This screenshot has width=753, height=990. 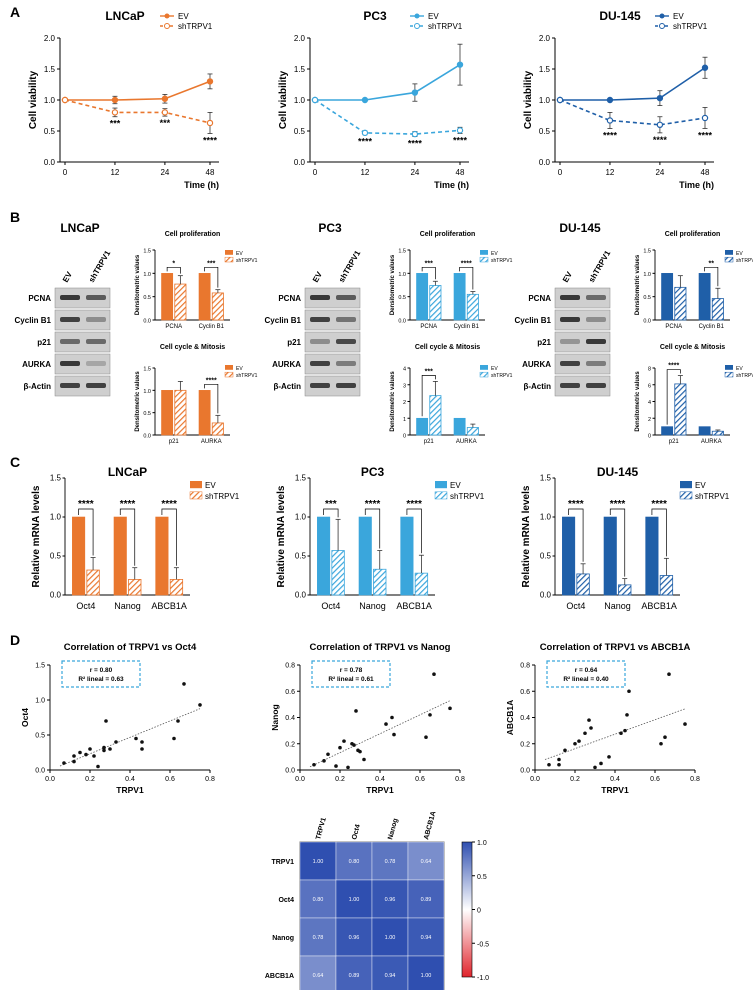 I want to click on category-label: Oct4, so click(x=85, y=606).